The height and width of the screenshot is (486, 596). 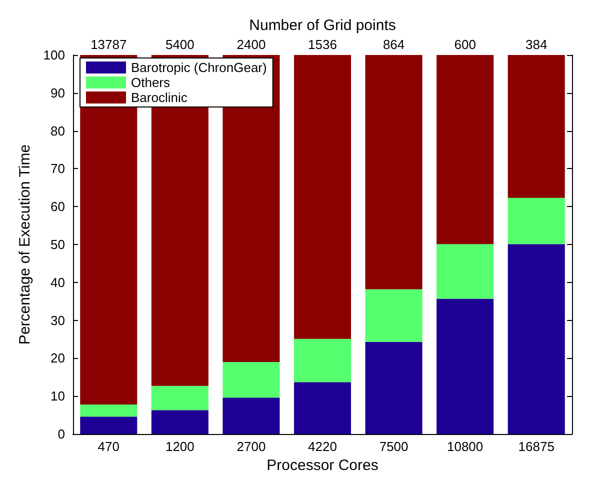 What do you see at coordinates (151, 82) in the screenshot?
I see `legend-label: Others` at bounding box center [151, 82].